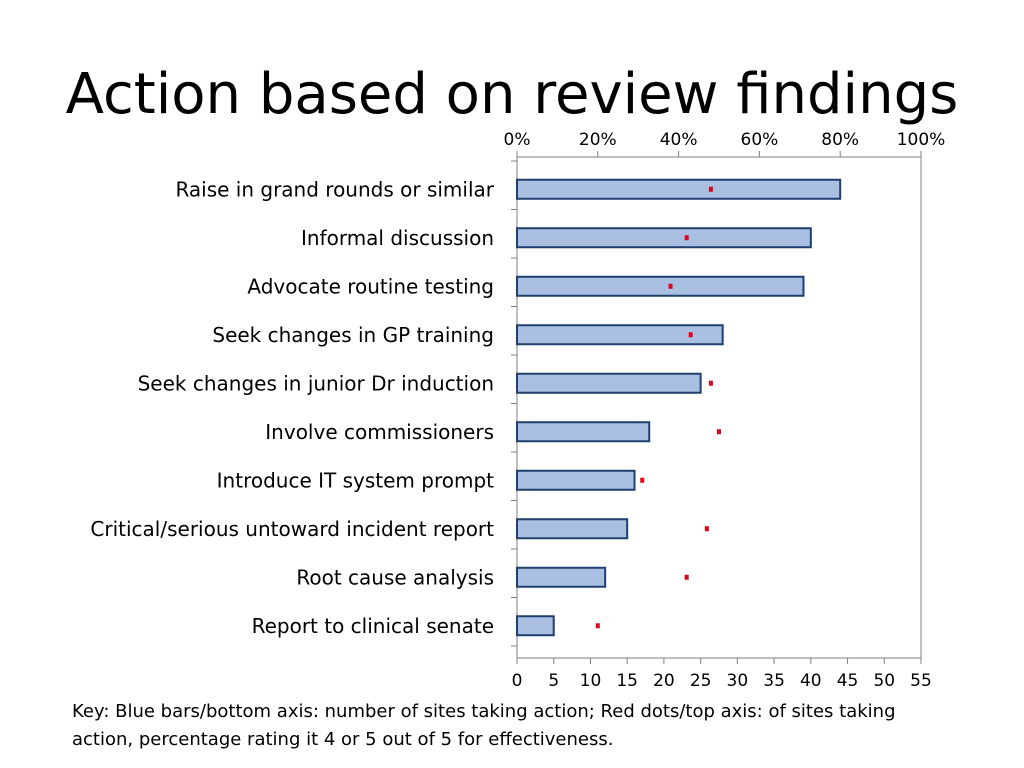 Image resolution: width=1024 pixels, height=768 pixels. What do you see at coordinates (355, 480) in the screenshot?
I see `category-label: Introduce IT system prompt` at bounding box center [355, 480].